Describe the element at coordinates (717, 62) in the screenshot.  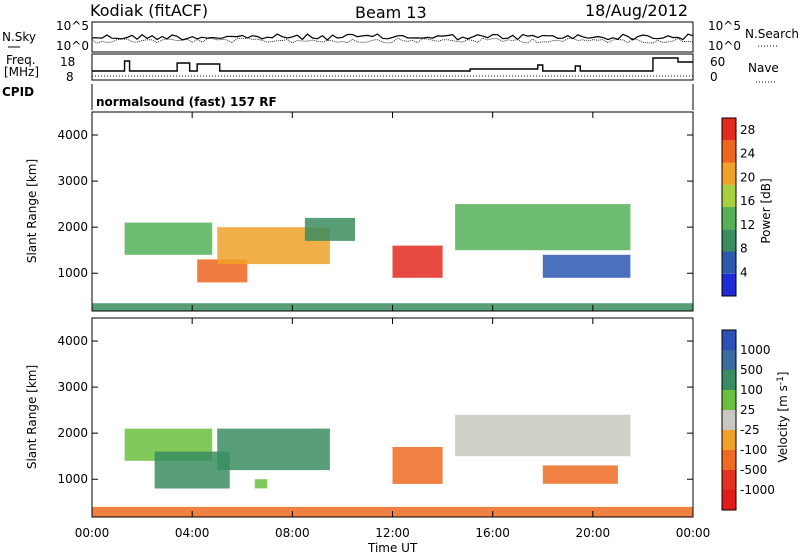
I see `nave-tick-top: 60` at that location.